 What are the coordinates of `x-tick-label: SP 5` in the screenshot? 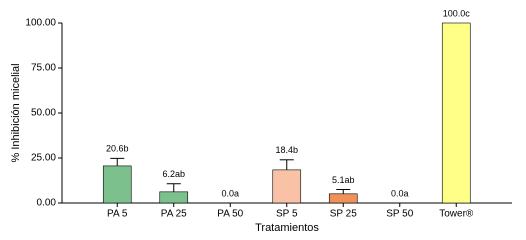 It's located at (287, 214).